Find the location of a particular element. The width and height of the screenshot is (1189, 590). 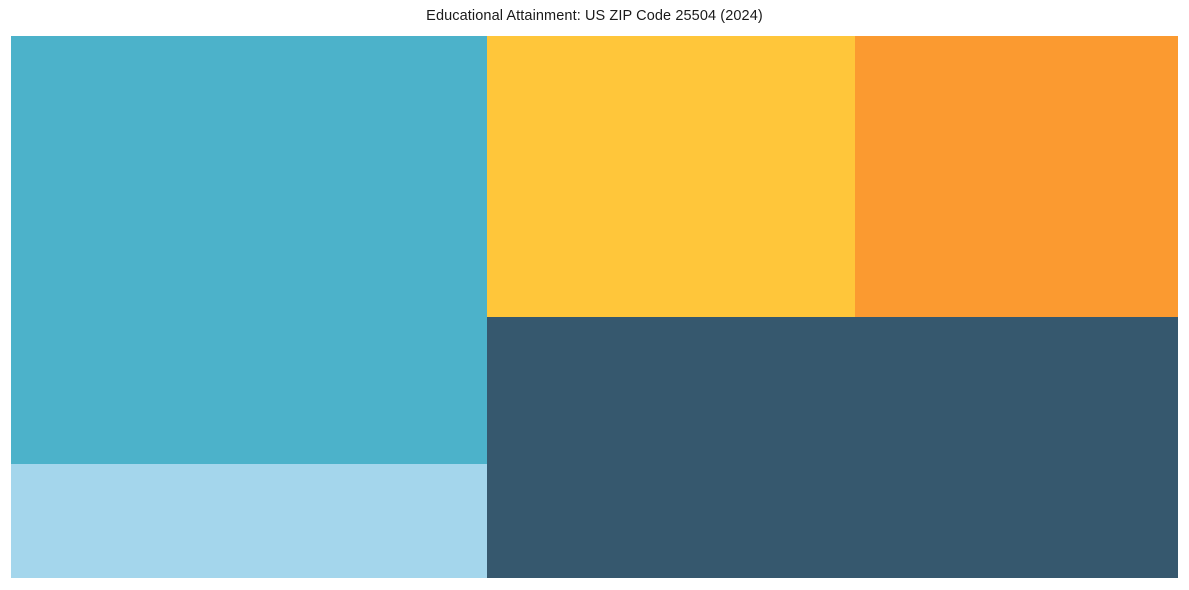

treemap-tile-some-college-no-degree: Some college, no degree is located at coordinates (670, 176).